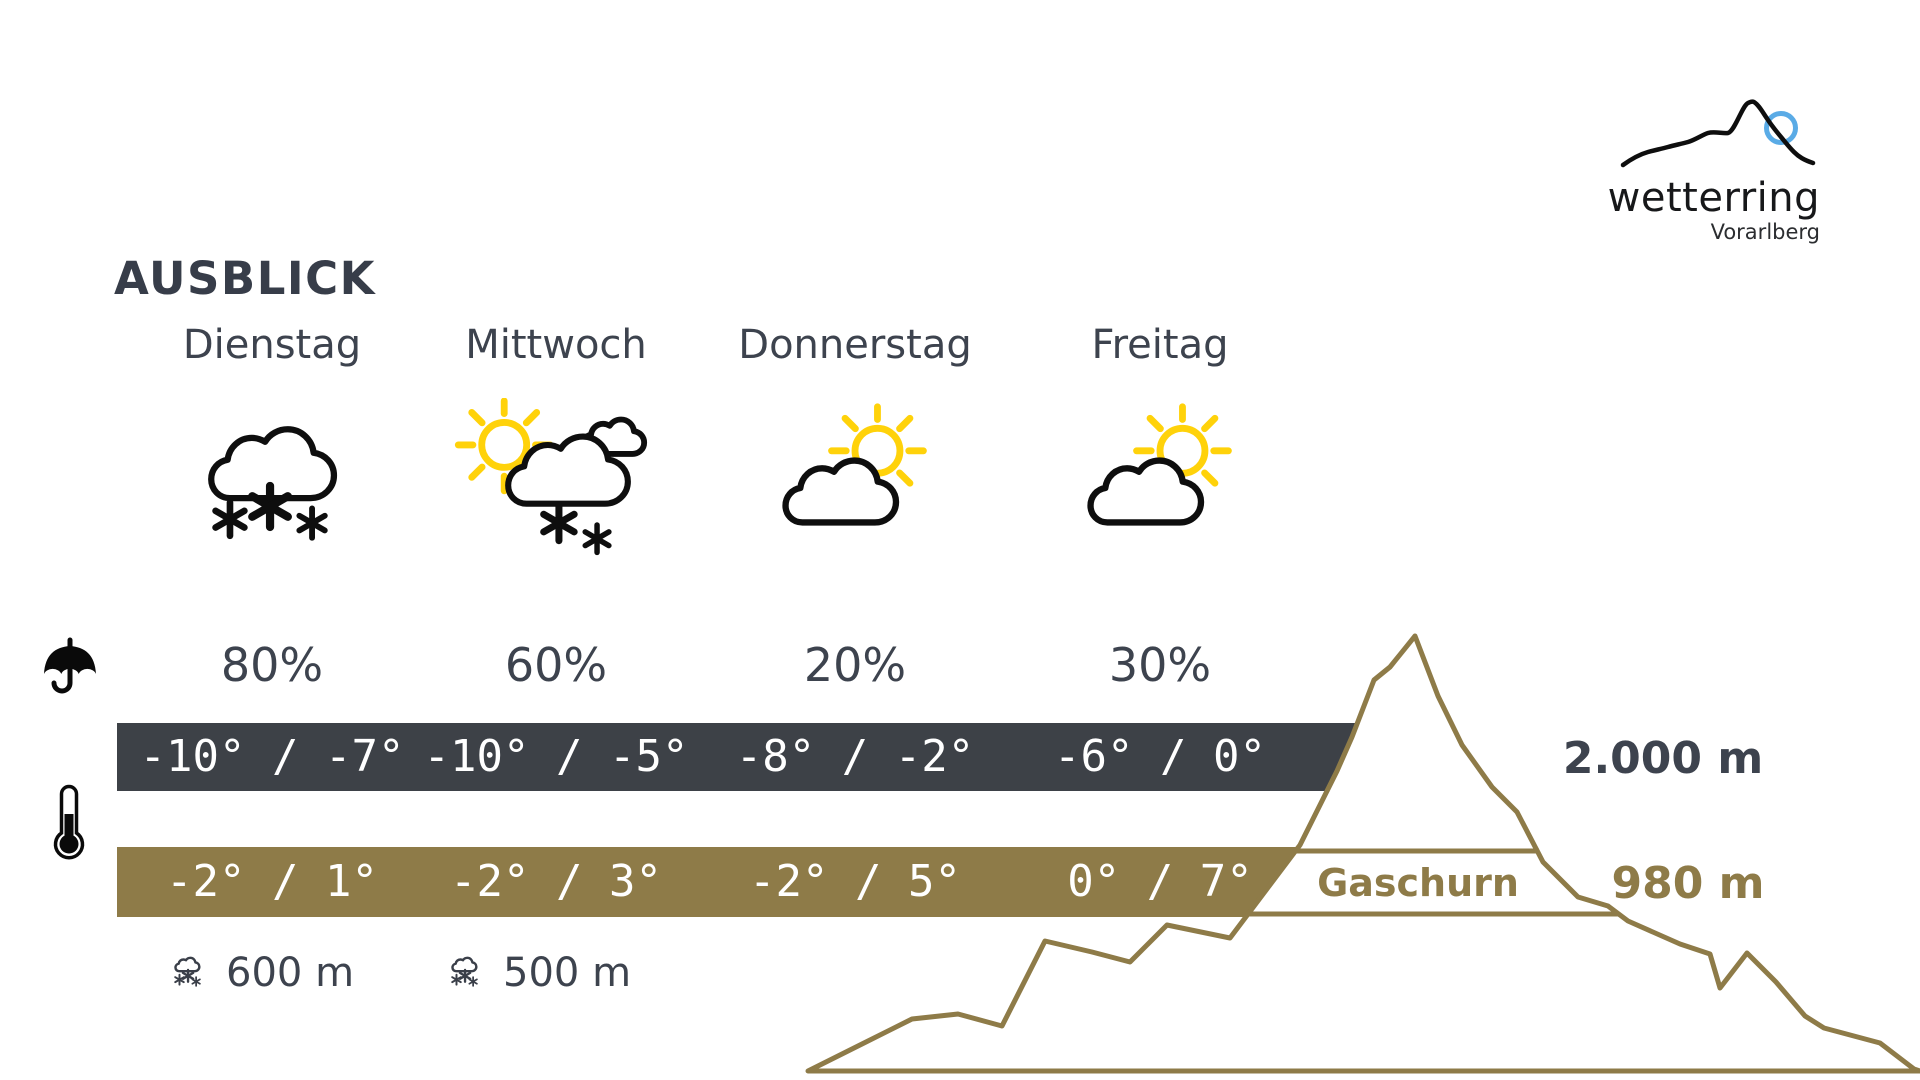  What do you see at coordinates (1709, 169) in the screenshot?
I see `wetterring-logo: wetterring Vorarlberg` at bounding box center [1709, 169].